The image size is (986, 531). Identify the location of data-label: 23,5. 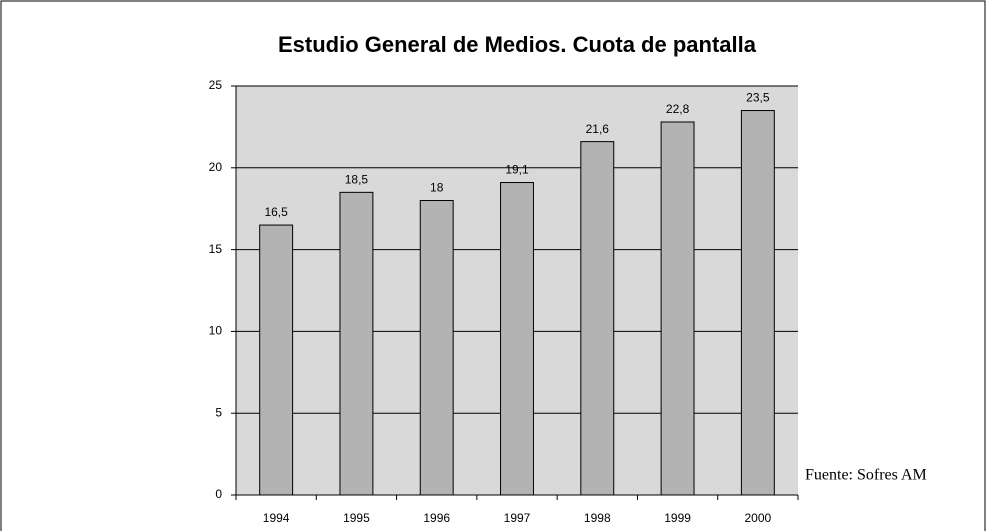
(758, 98).